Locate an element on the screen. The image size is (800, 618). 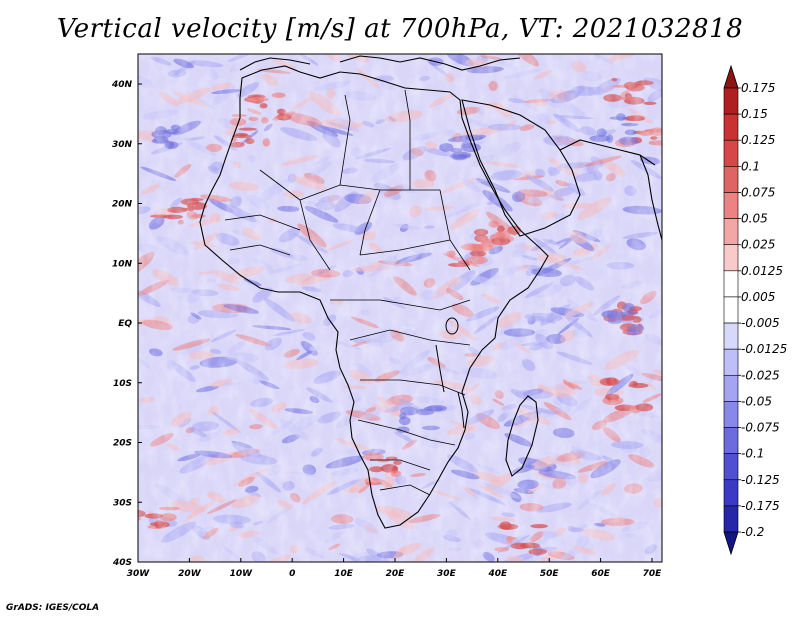
colorbar-level-label: 0.0125 is located at coordinates (762, 271).